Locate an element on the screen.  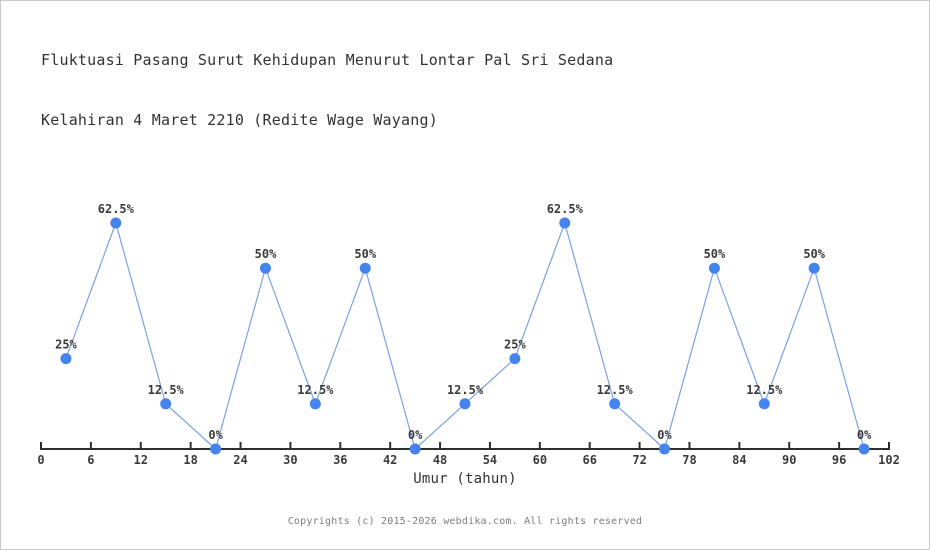
x-axis-tick-label: 66 is located at coordinates (589, 460).